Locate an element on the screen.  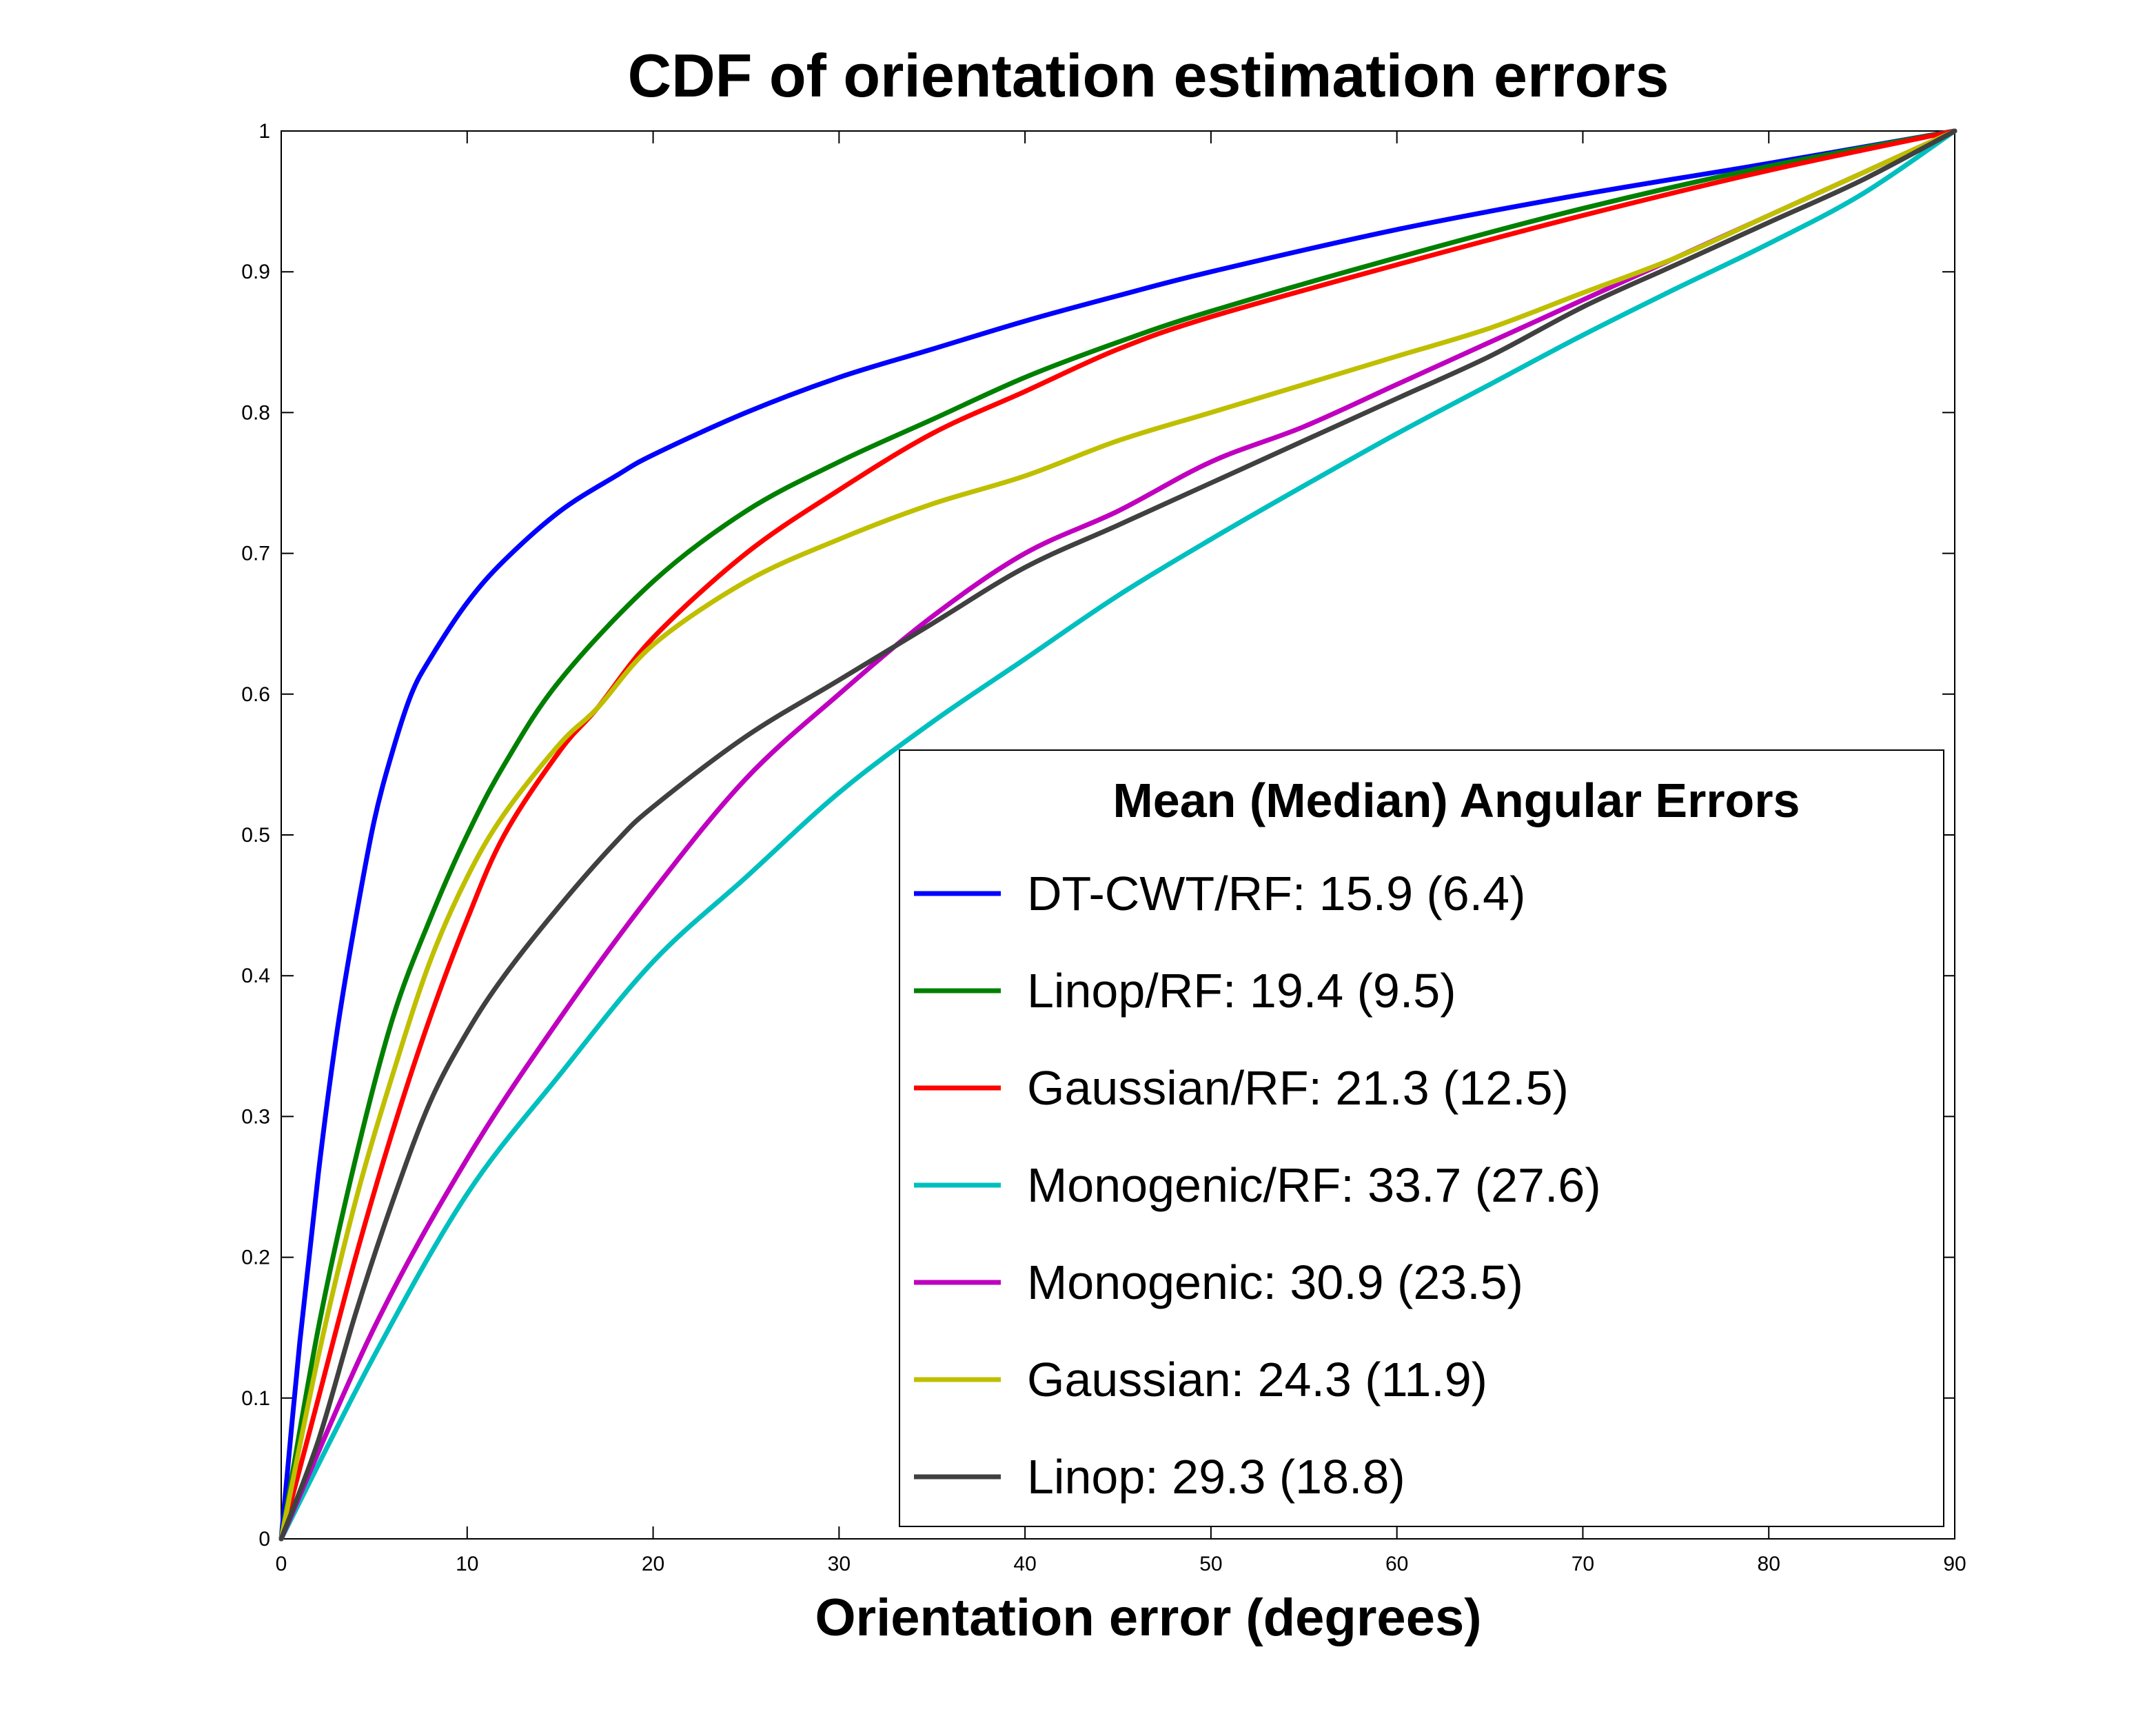
y-tick-label: 0.8 is located at coordinates (255, 413).